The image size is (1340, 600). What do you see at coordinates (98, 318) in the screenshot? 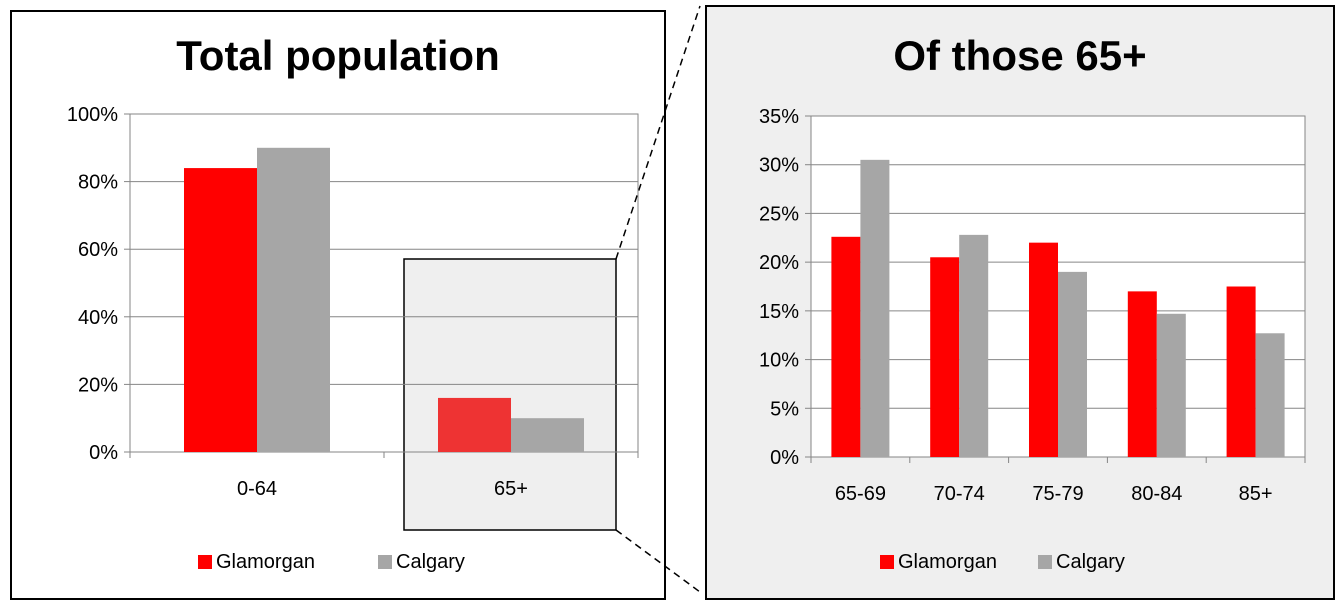
I see `left-y-tick-label: 40%` at bounding box center [98, 318].